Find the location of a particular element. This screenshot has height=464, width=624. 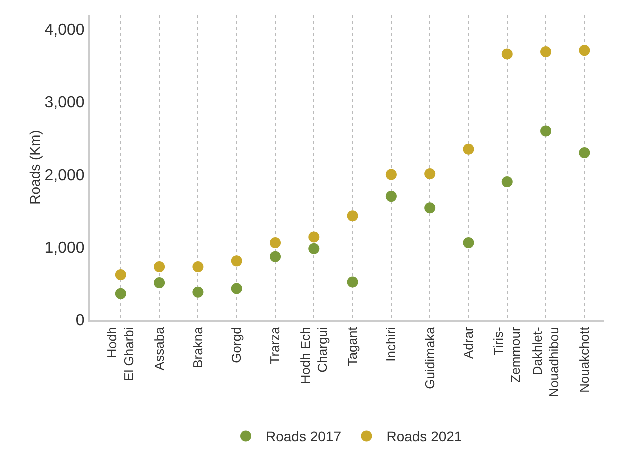

x-tick-label: Inchiri is located at coordinates (391, 344).